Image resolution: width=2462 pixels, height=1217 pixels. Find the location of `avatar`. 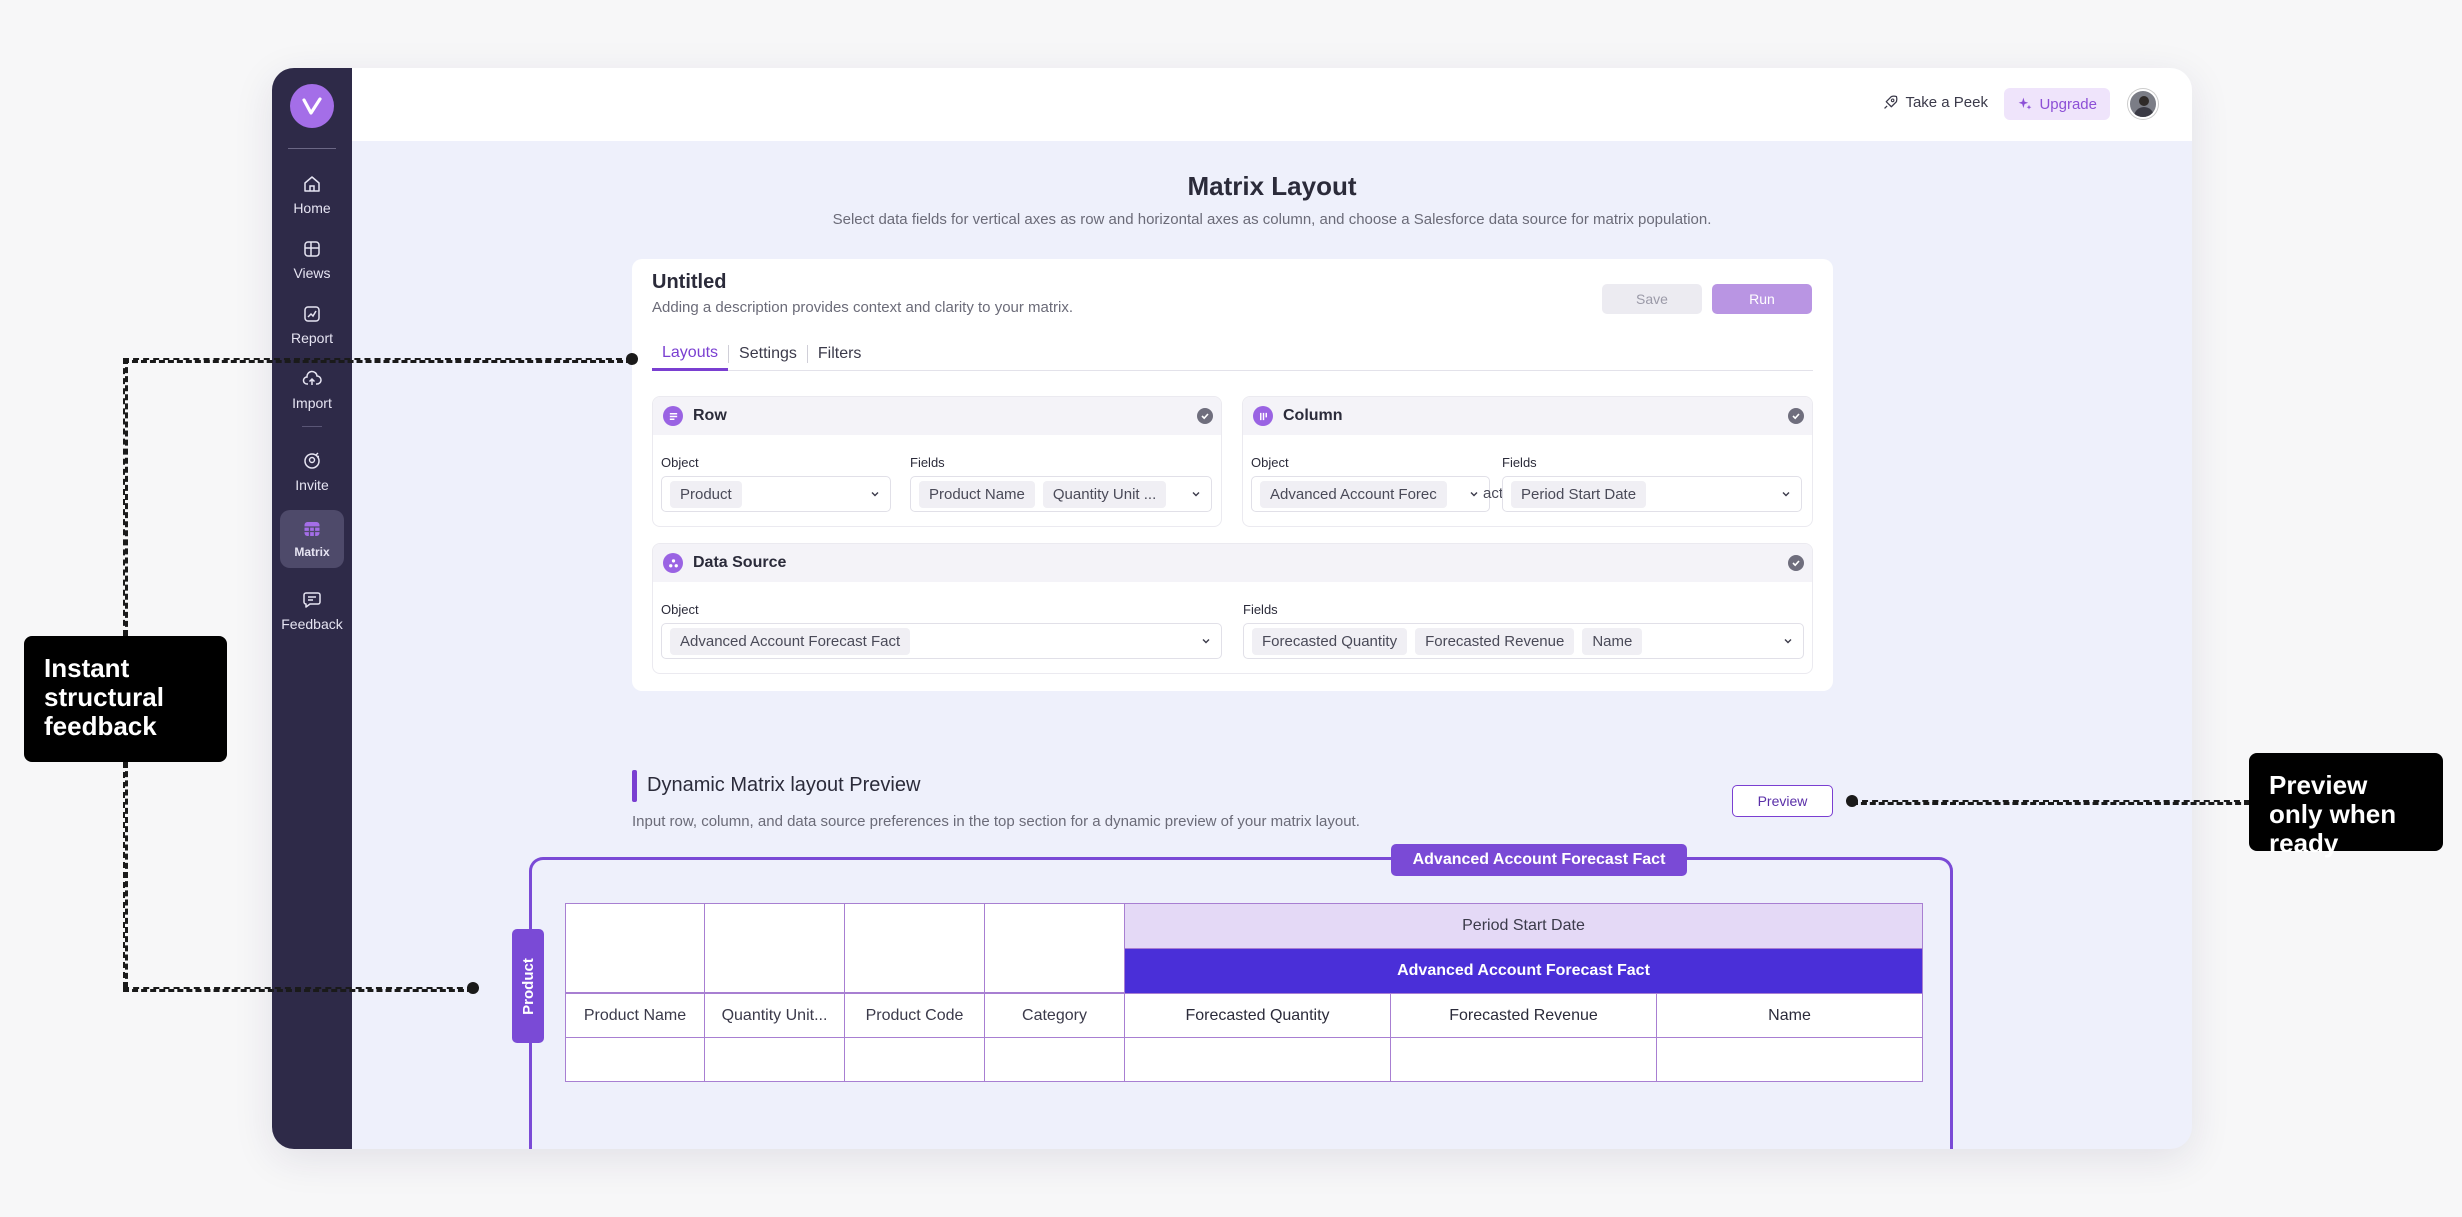

avatar is located at coordinates (2143, 104).